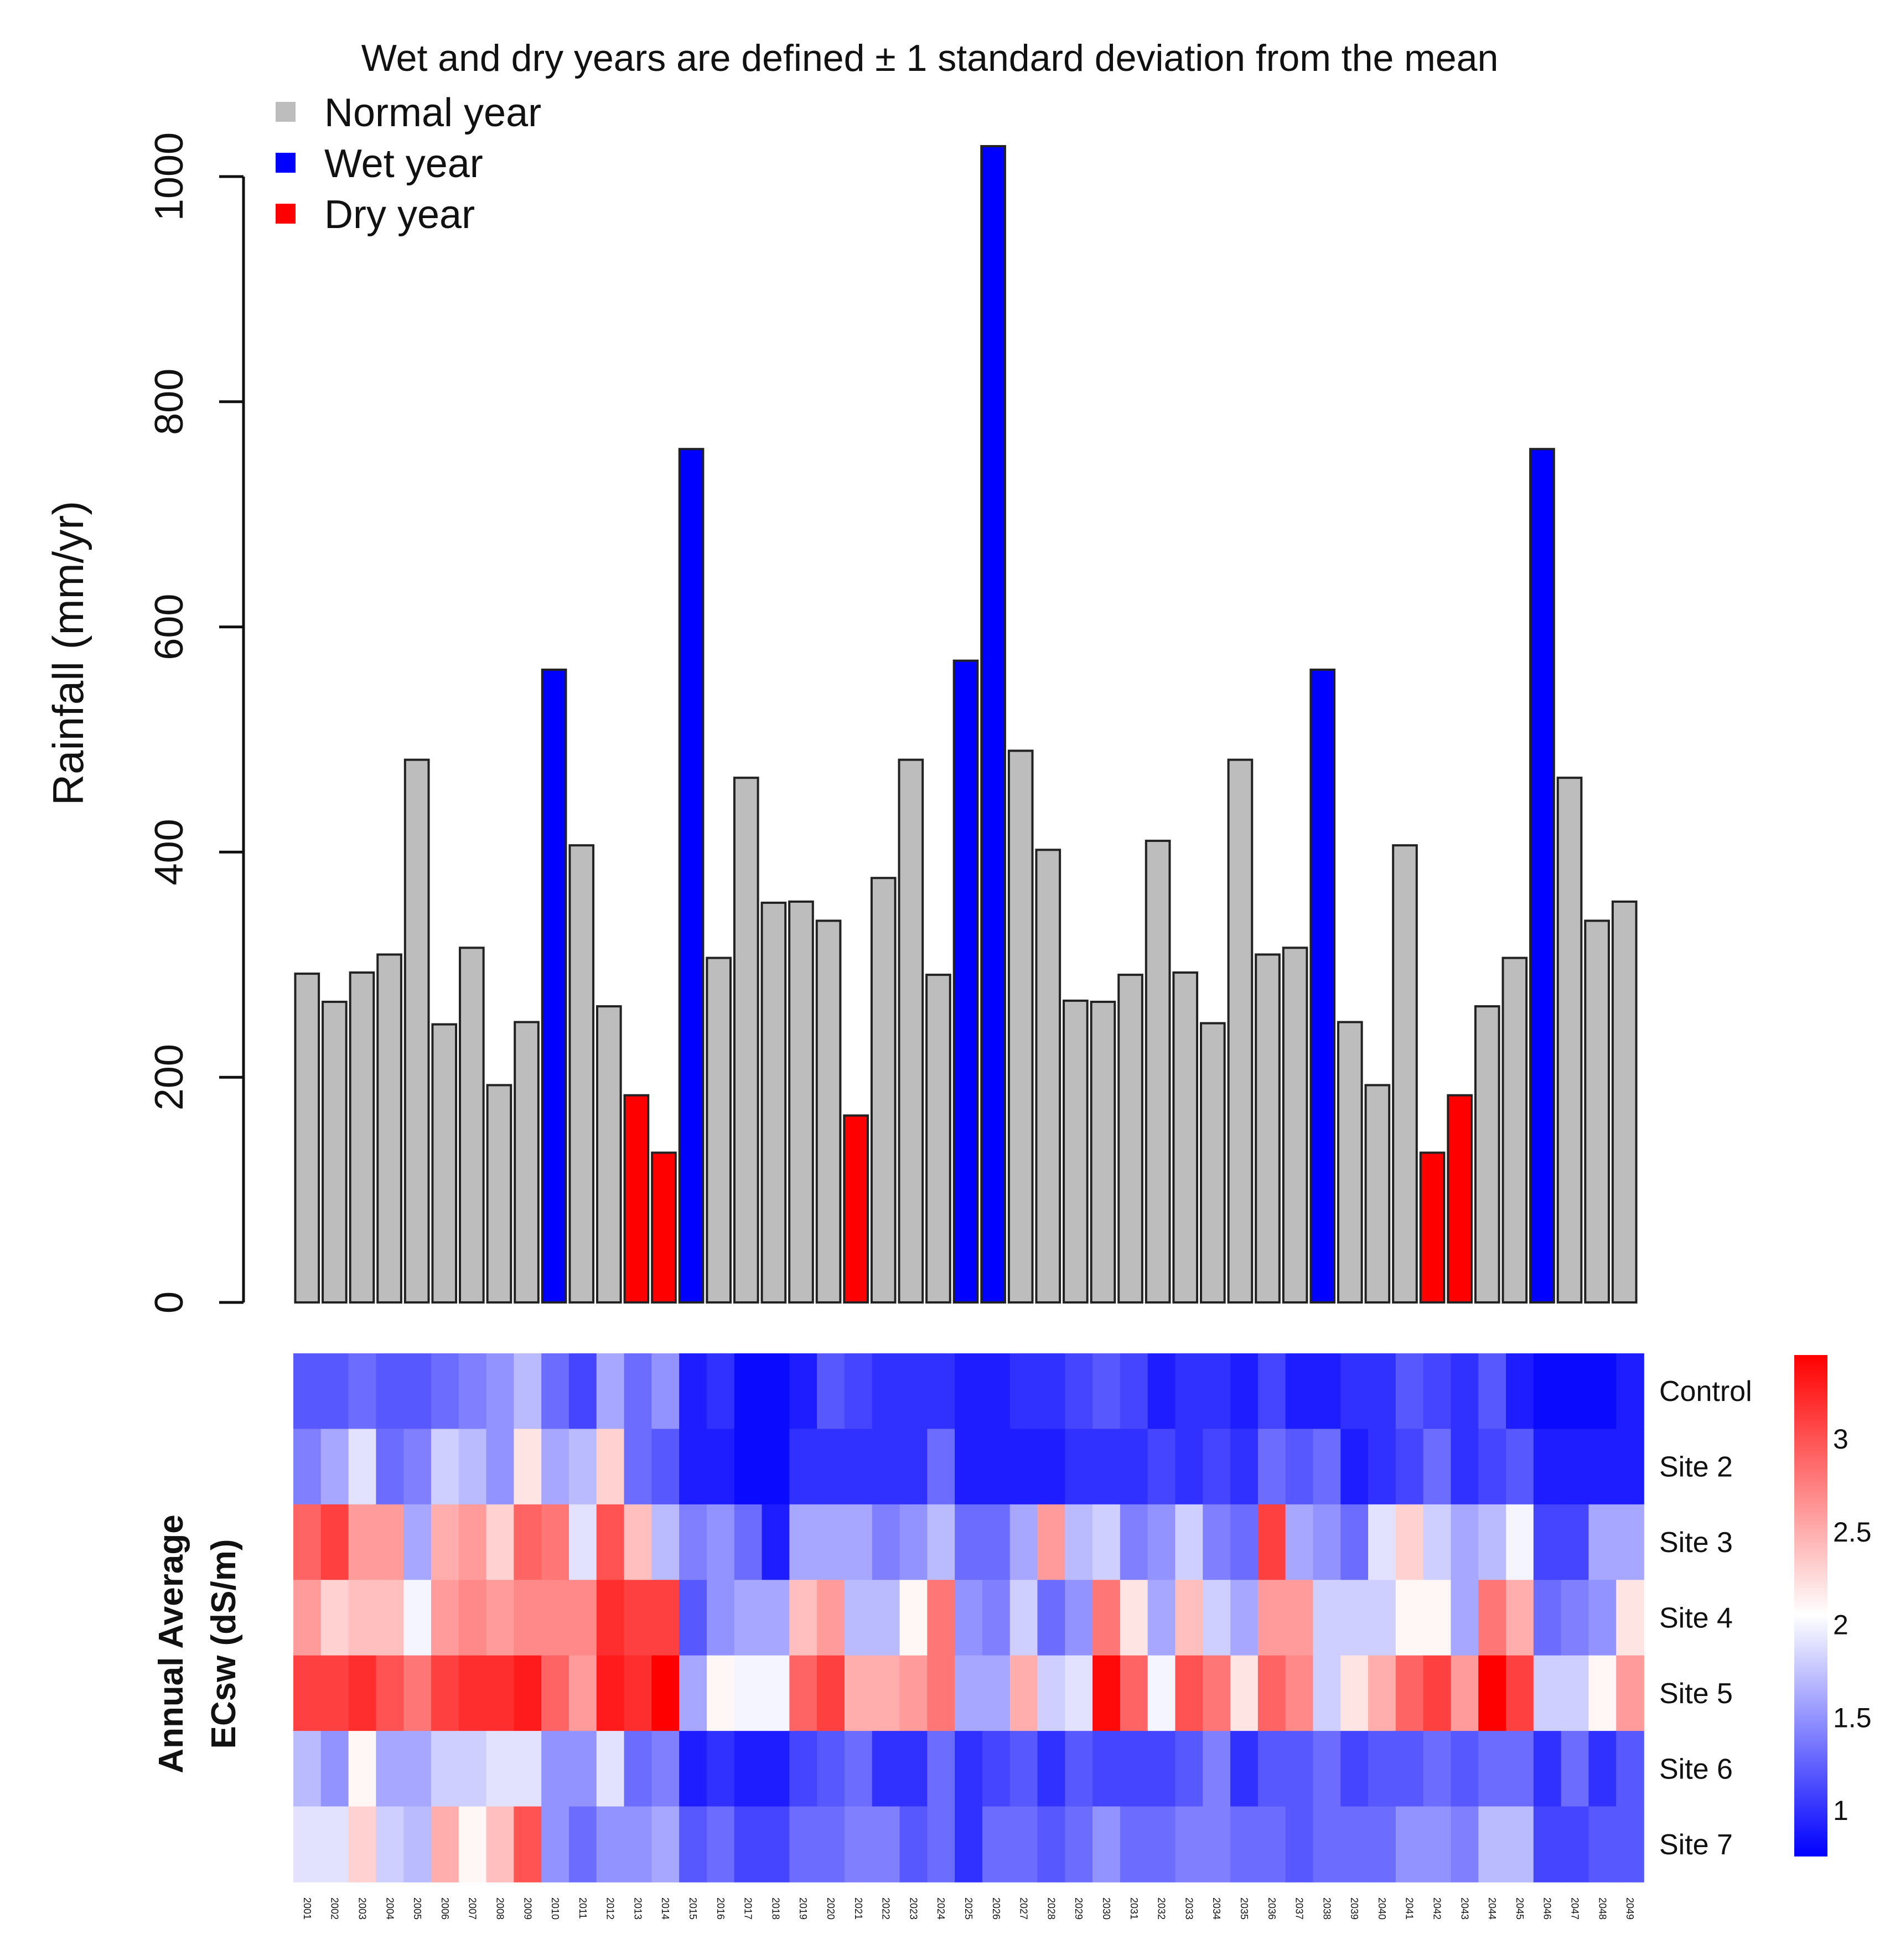 Image resolution: width=1890 pixels, height=1960 pixels. Describe the element at coordinates (528, 1769) in the screenshot. I see `heatmap-cell-site-6-2009` at that location.